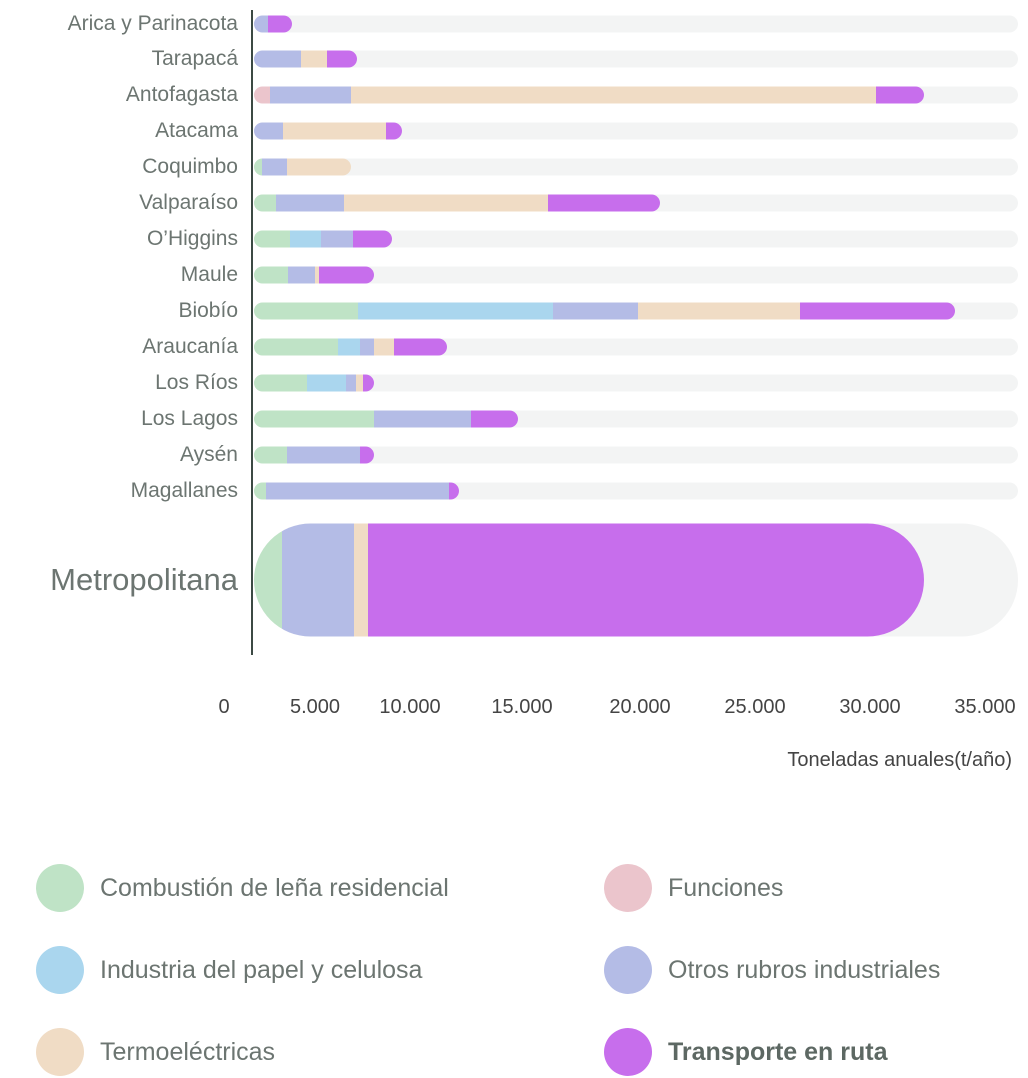 The width and height of the screenshot is (1028, 1078). I want to click on category-label: Antofagasta, so click(181, 94).